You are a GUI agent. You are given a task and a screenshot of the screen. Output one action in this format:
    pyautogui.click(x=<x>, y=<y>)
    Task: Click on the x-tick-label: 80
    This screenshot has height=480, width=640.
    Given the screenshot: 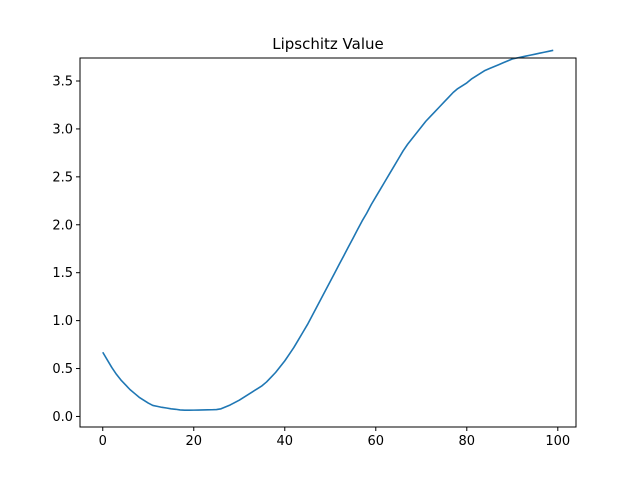 What is the action you would take?
    pyautogui.click(x=467, y=441)
    